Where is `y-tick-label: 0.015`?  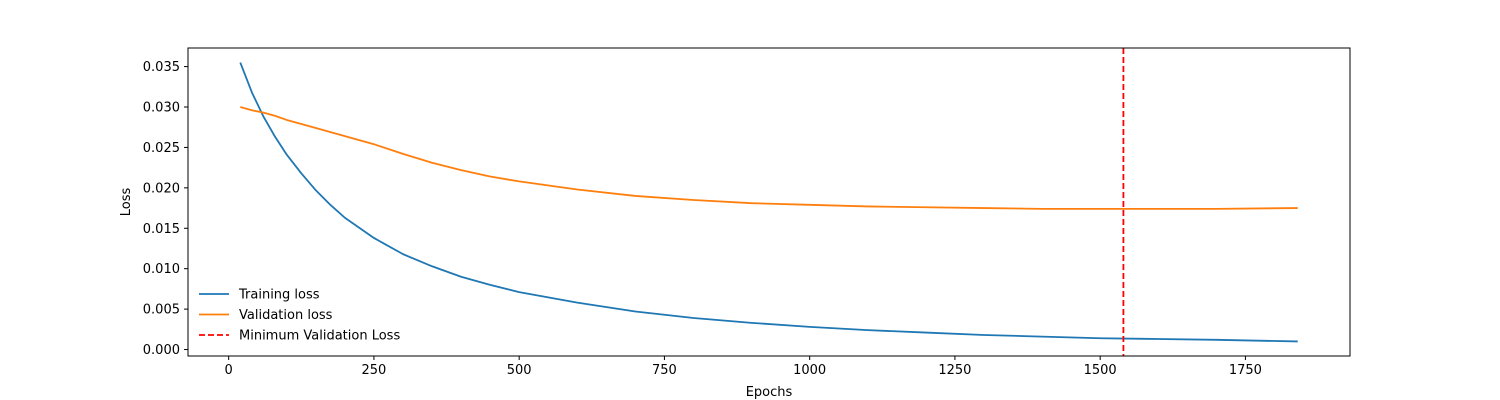
y-tick-label: 0.015 is located at coordinates (161, 229).